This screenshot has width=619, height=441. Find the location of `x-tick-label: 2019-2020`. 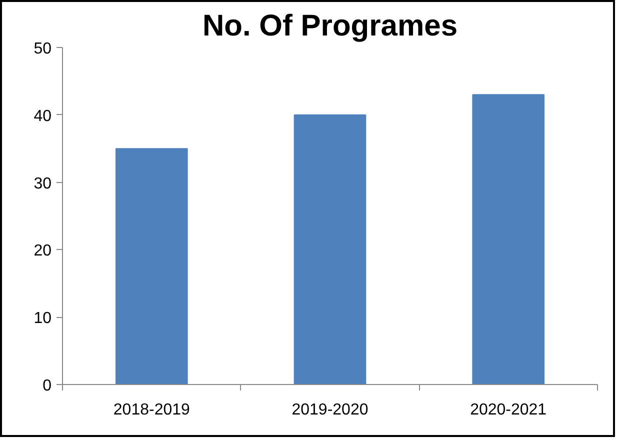

x-tick-label: 2019-2020 is located at coordinates (330, 410).